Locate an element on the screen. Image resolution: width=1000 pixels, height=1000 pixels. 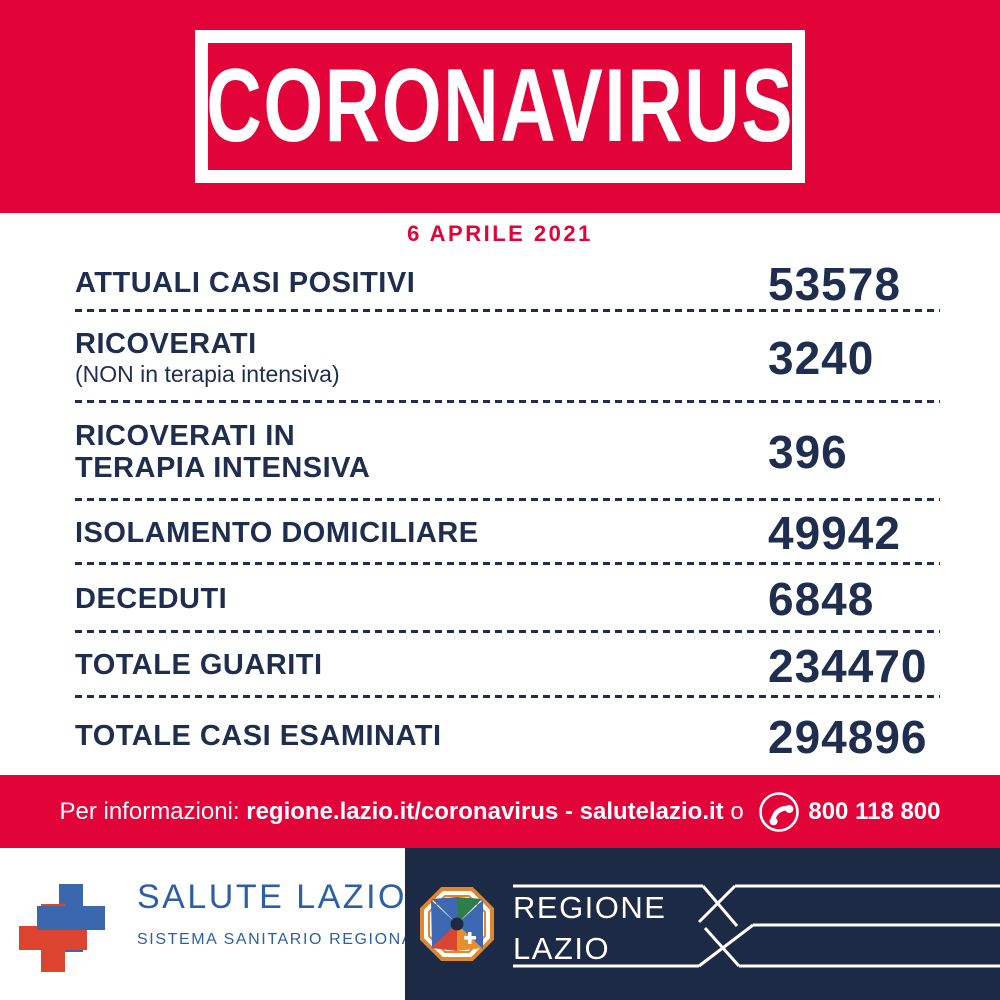
stat-label: RICOVERATI is located at coordinates (166, 344).